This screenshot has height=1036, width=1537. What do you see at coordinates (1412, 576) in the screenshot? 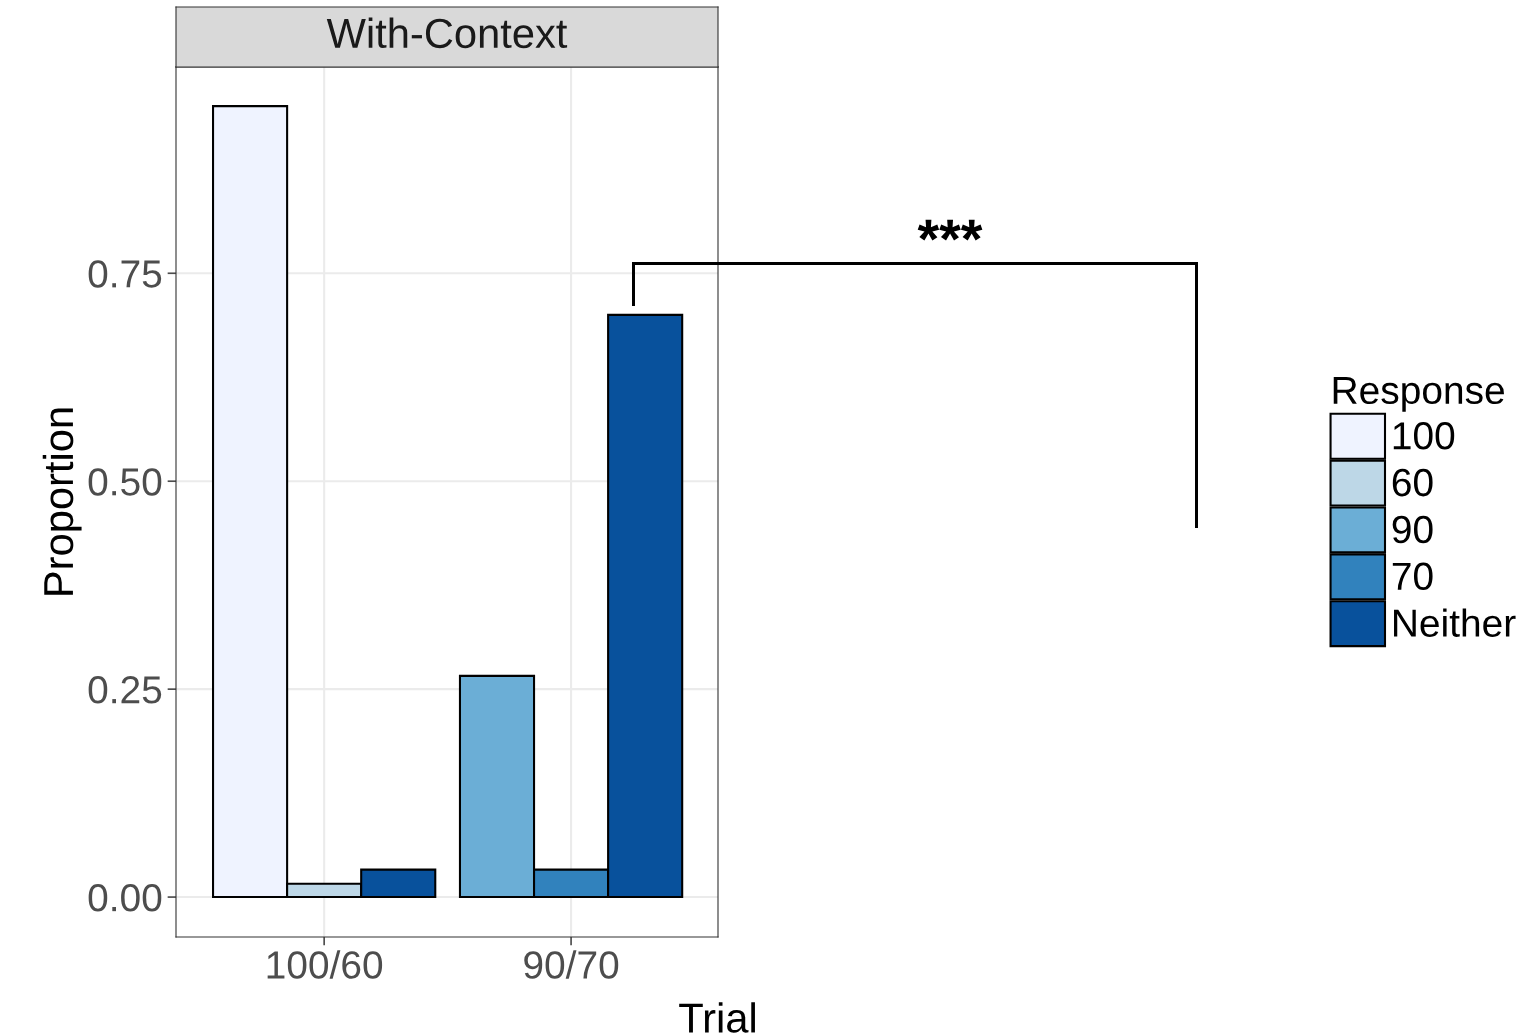
I see `legend-label: 70` at bounding box center [1412, 576].